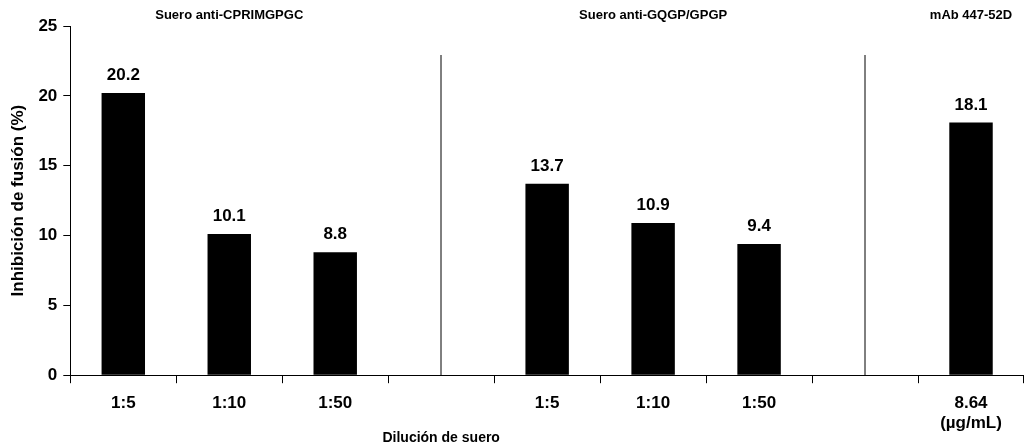  I want to click on data-label: 8.8, so click(335, 234).